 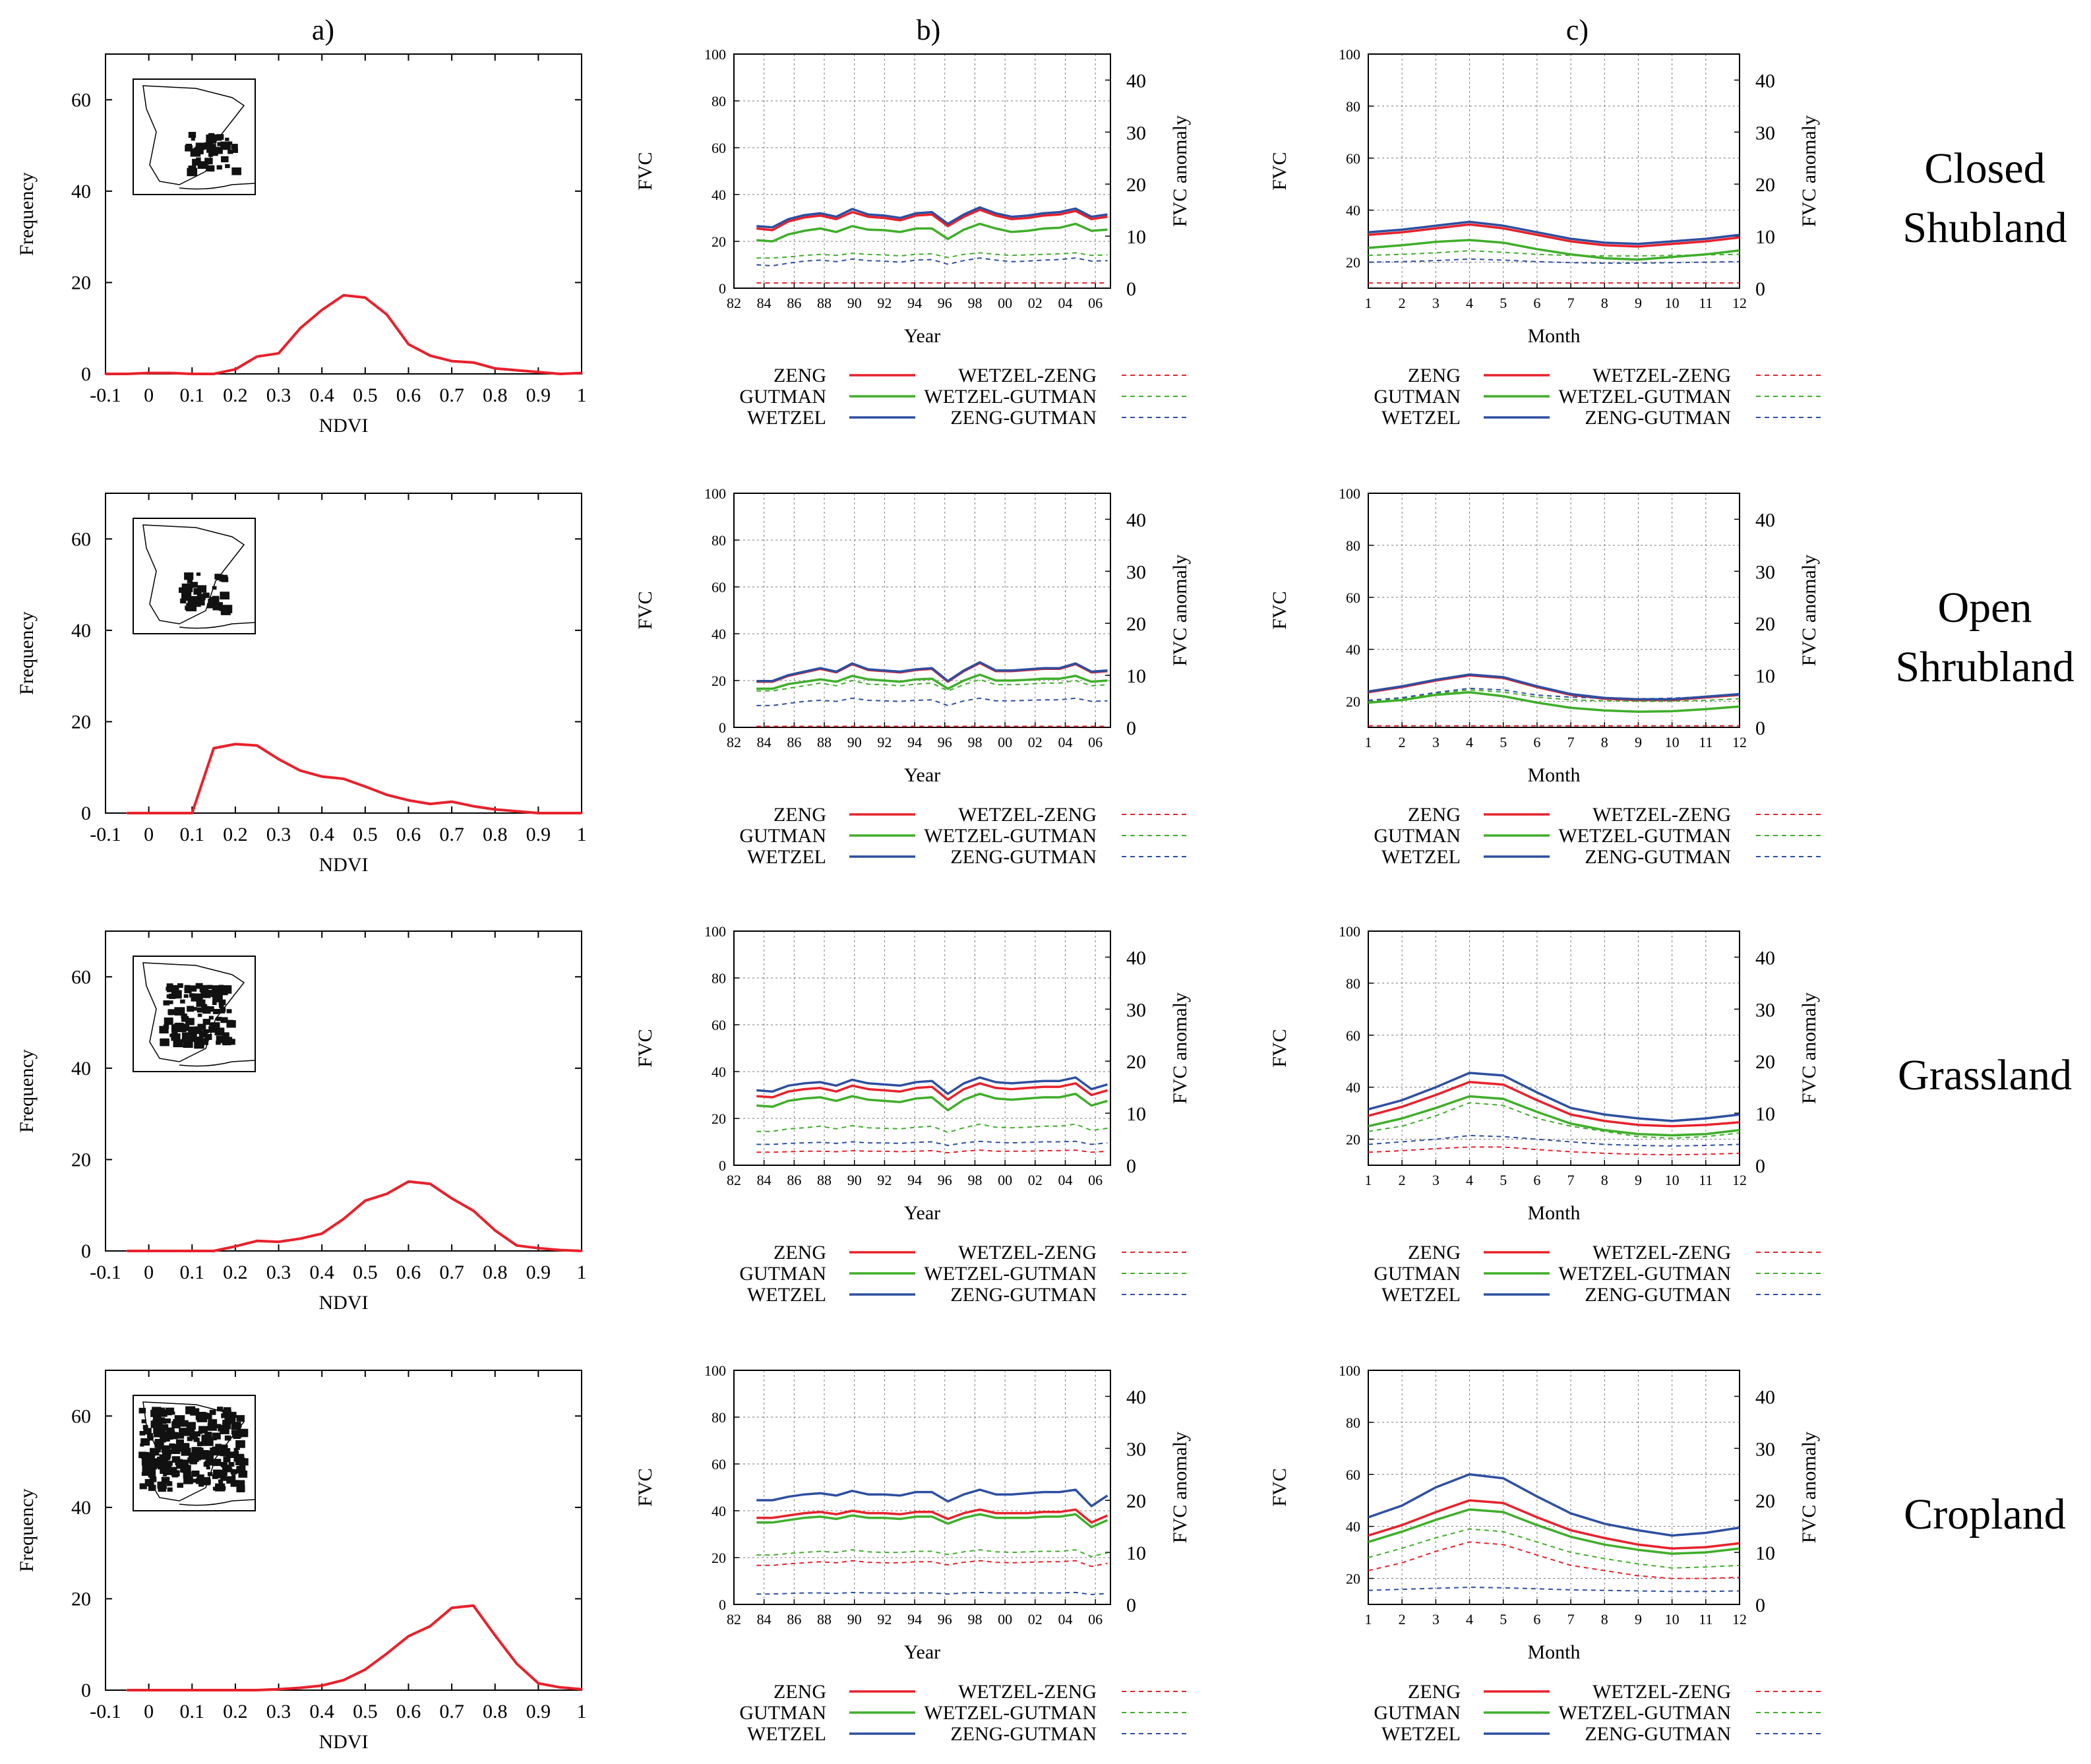 I want to click on x-tick-label: 94, so click(x=915, y=1180).